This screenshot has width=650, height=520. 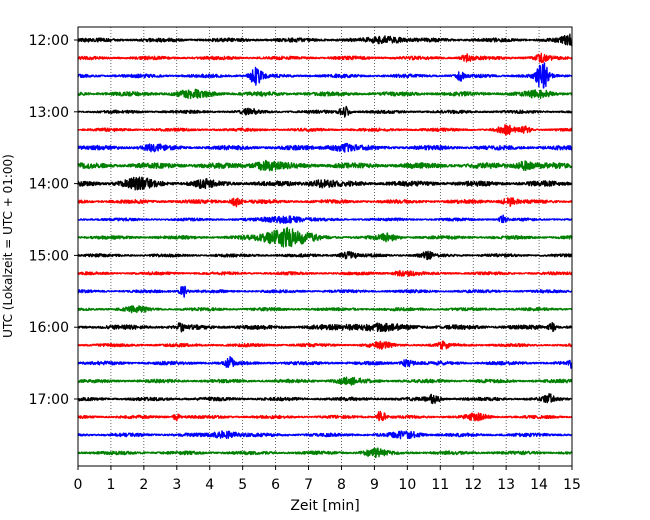 What do you see at coordinates (275, 485) in the screenshot?
I see `x-tick-label-6: 6` at bounding box center [275, 485].